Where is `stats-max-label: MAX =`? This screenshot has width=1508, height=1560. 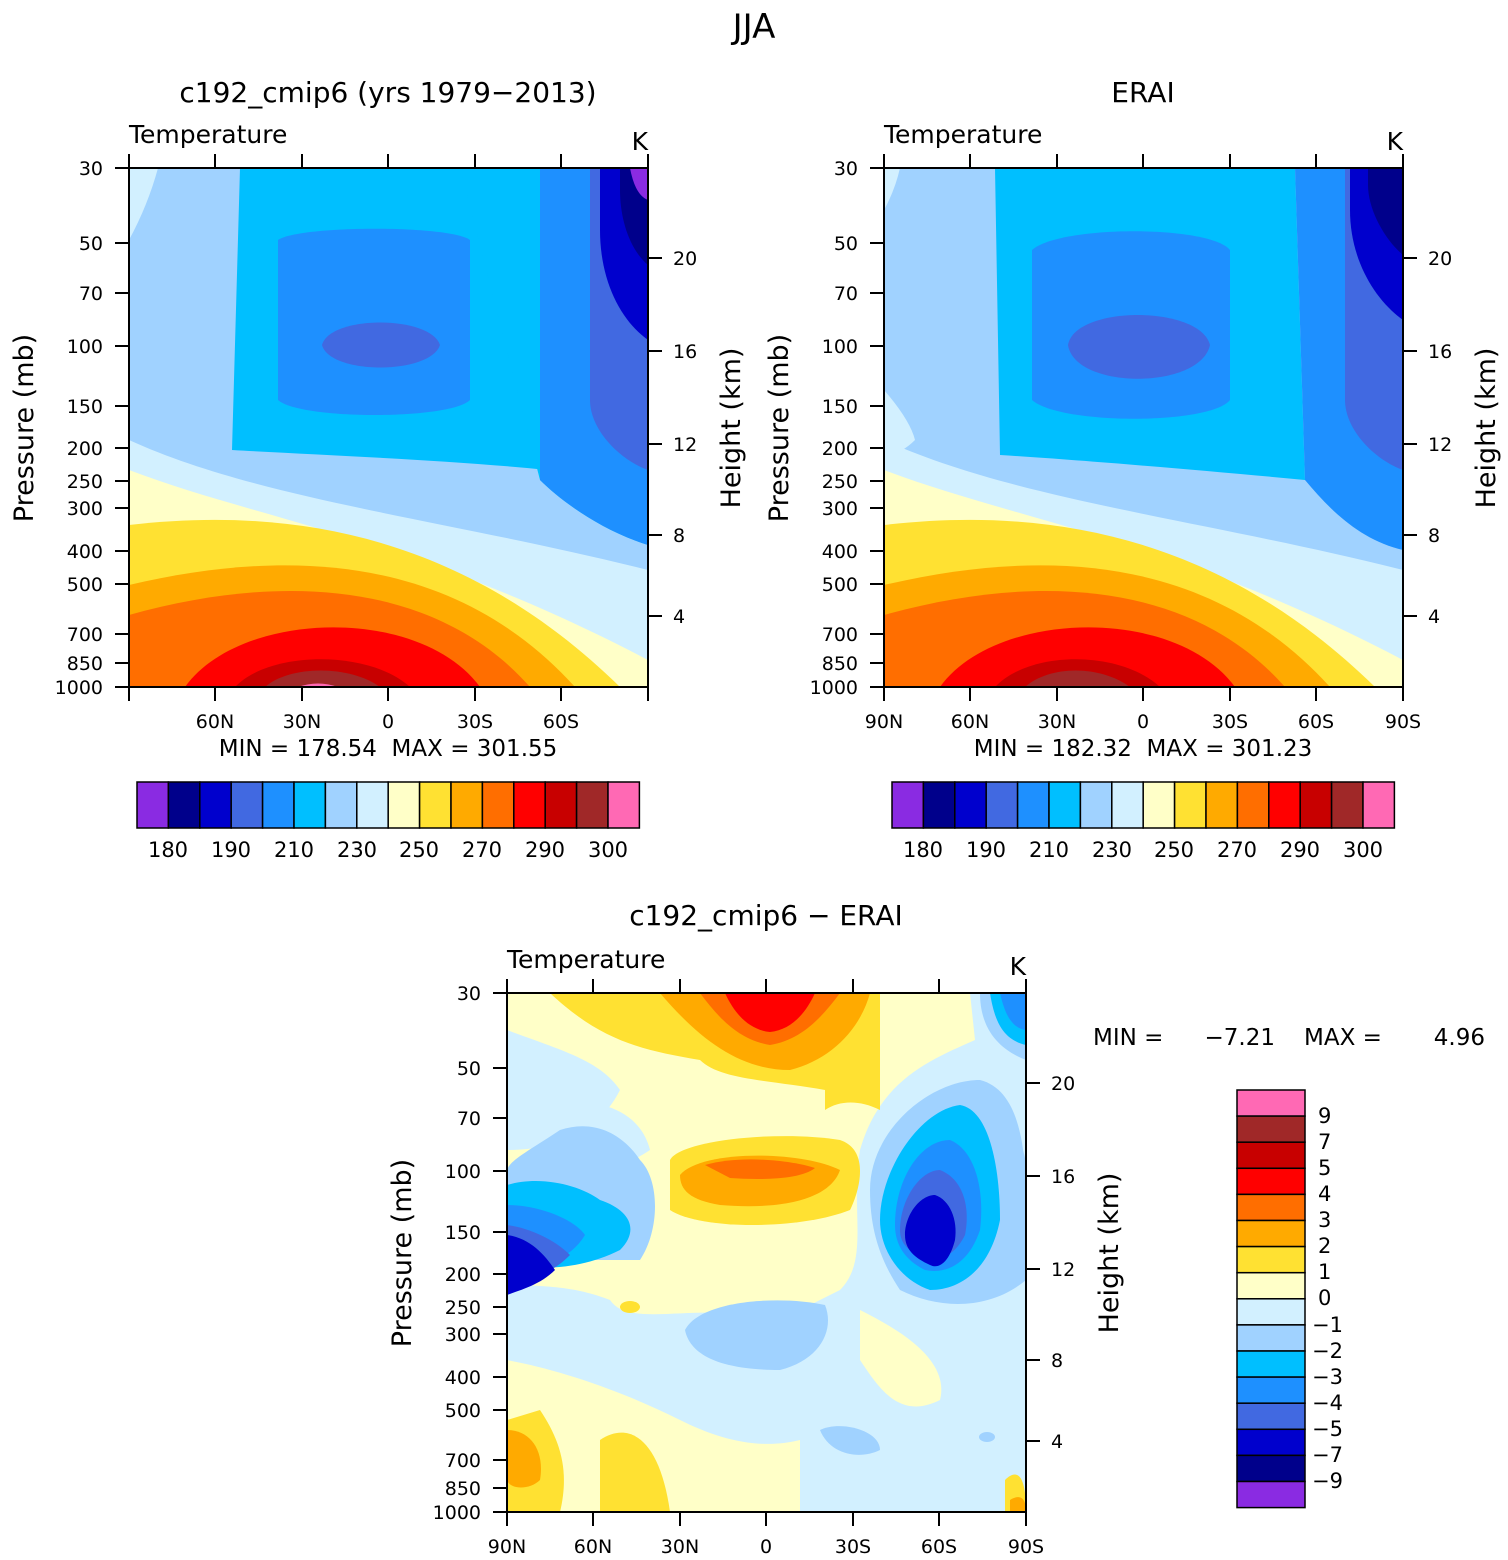 stats-max-label: MAX = is located at coordinates (1343, 1038).